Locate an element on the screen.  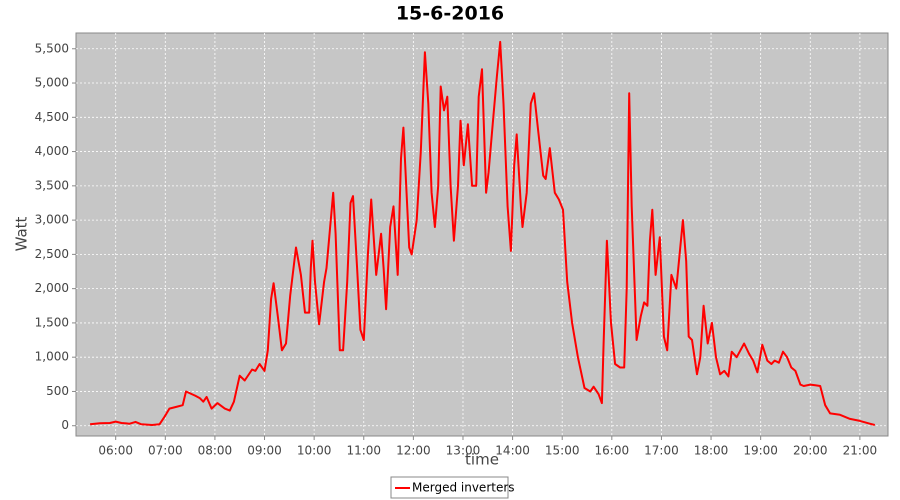
x-tick-label: 15:00 is located at coordinates (562, 451).